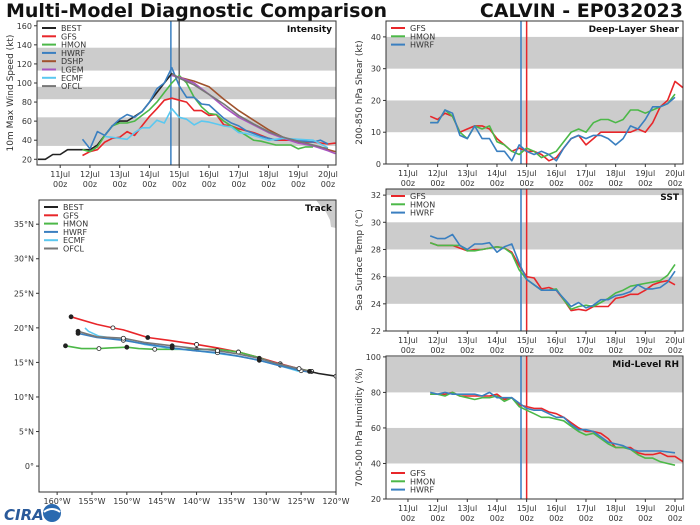  What do you see at coordinates (24, 397) in the screenshot?
I see `y-tick-label: 10°N` at bounding box center [24, 397].